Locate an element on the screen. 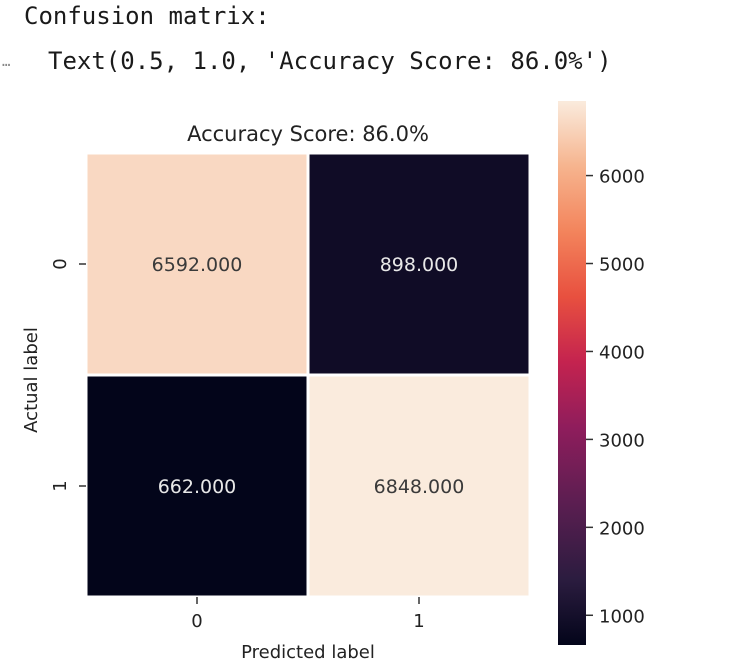  x-axis-label: Predicted label is located at coordinates (308, 652).